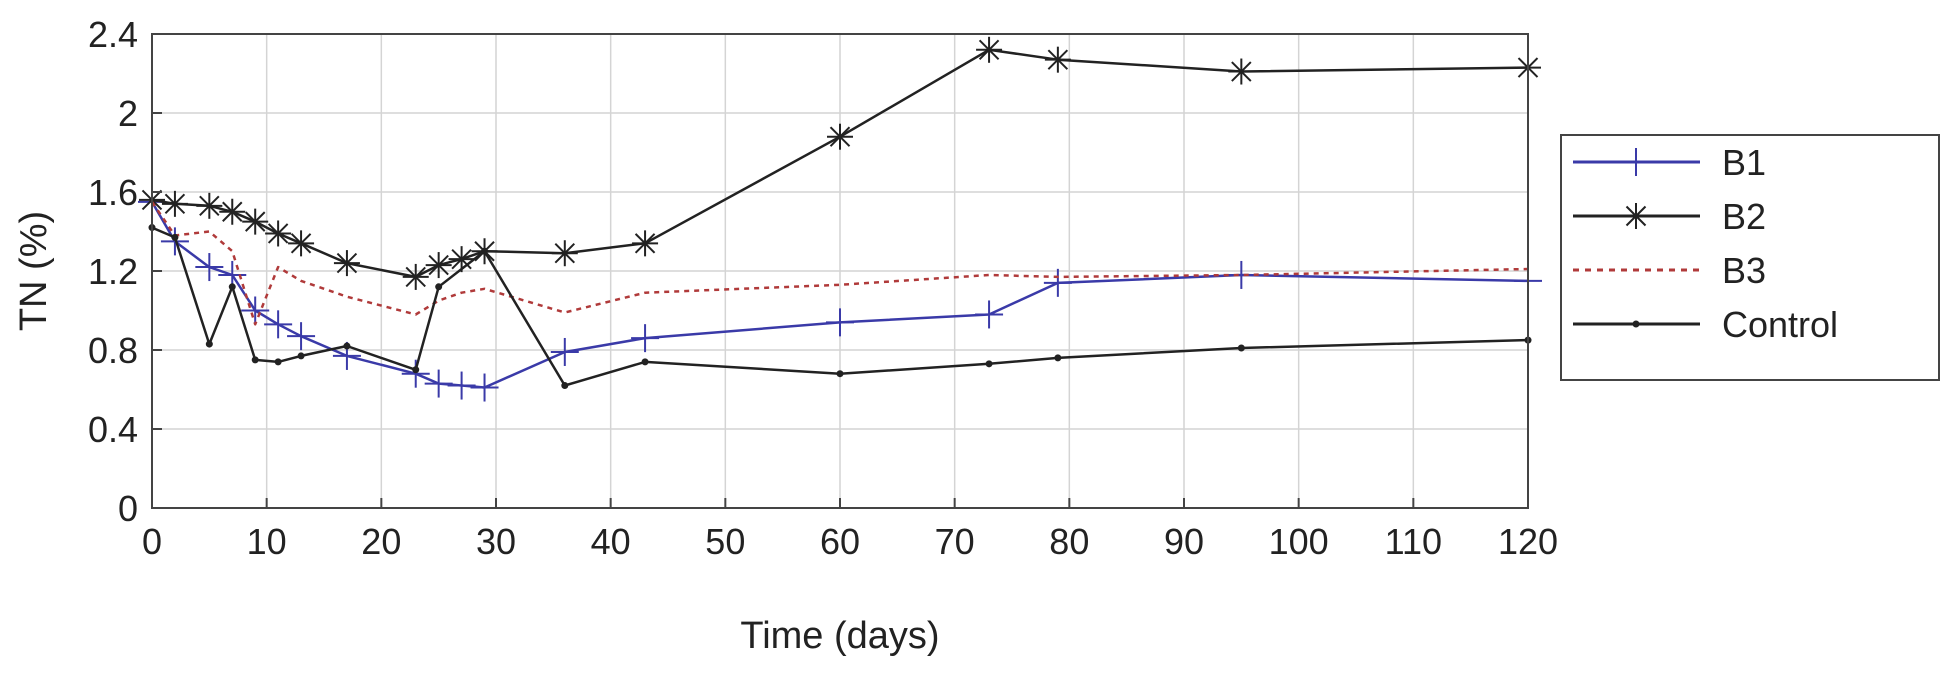 The height and width of the screenshot is (673, 1949). I want to click on x-axis-label: Time (days), so click(839, 636).